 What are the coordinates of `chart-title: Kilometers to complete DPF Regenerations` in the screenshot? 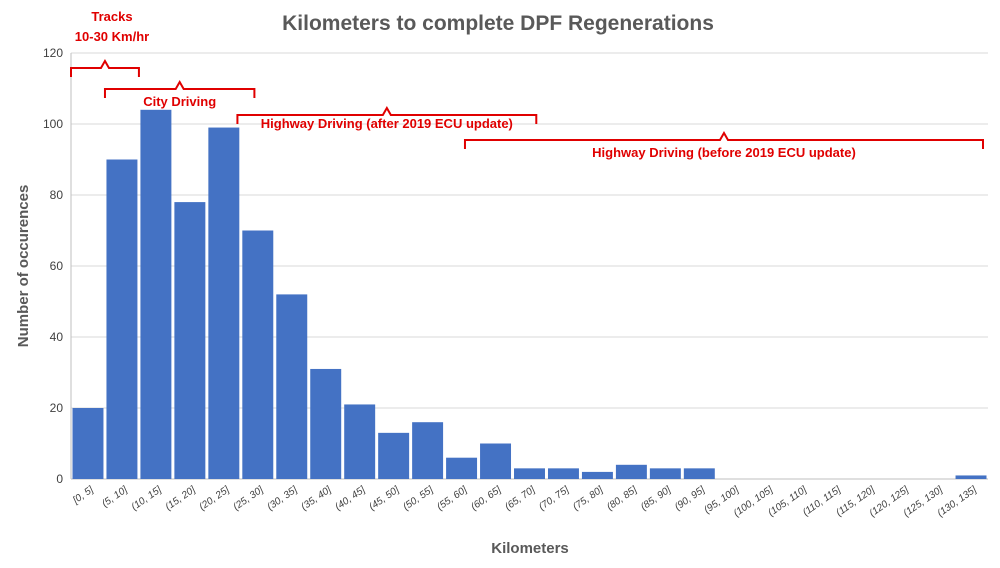 It's located at (498, 23).